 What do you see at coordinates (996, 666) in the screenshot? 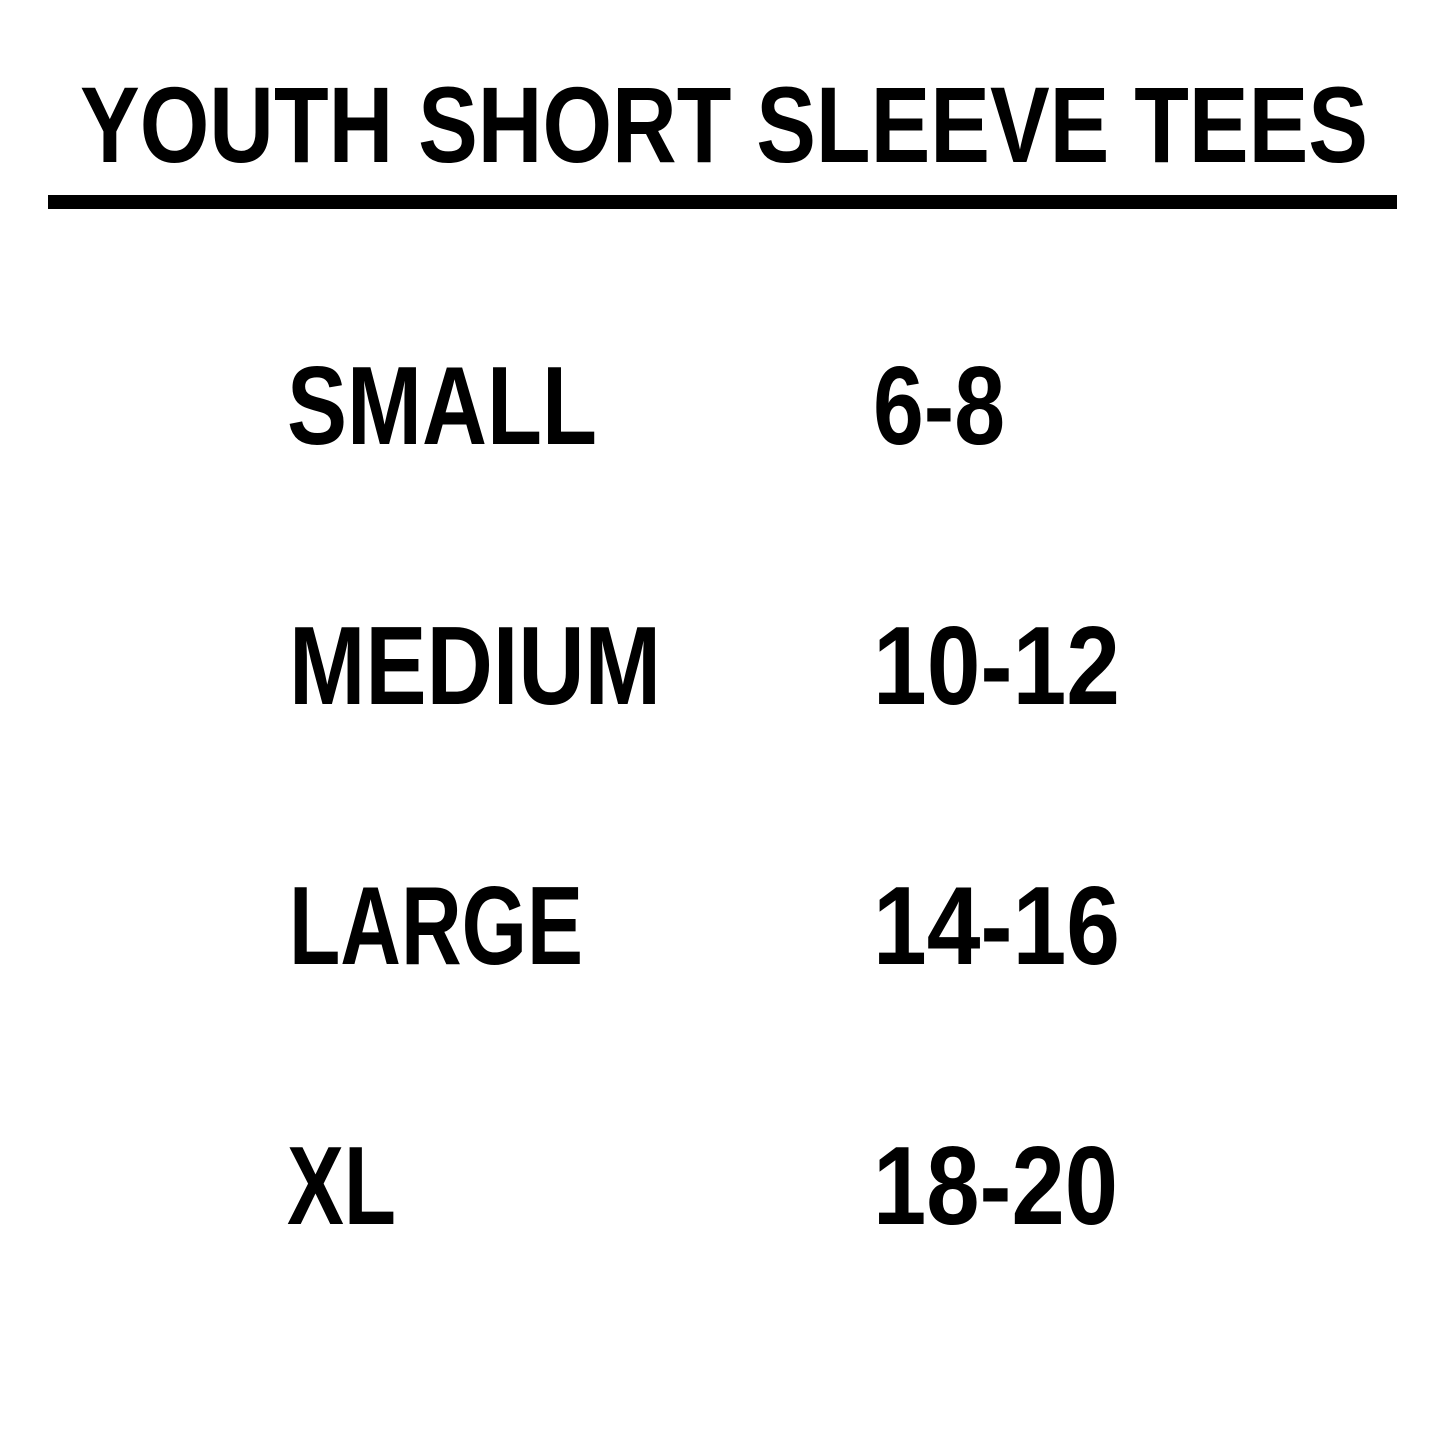
I see `age-range: 10-12` at bounding box center [996, 666].